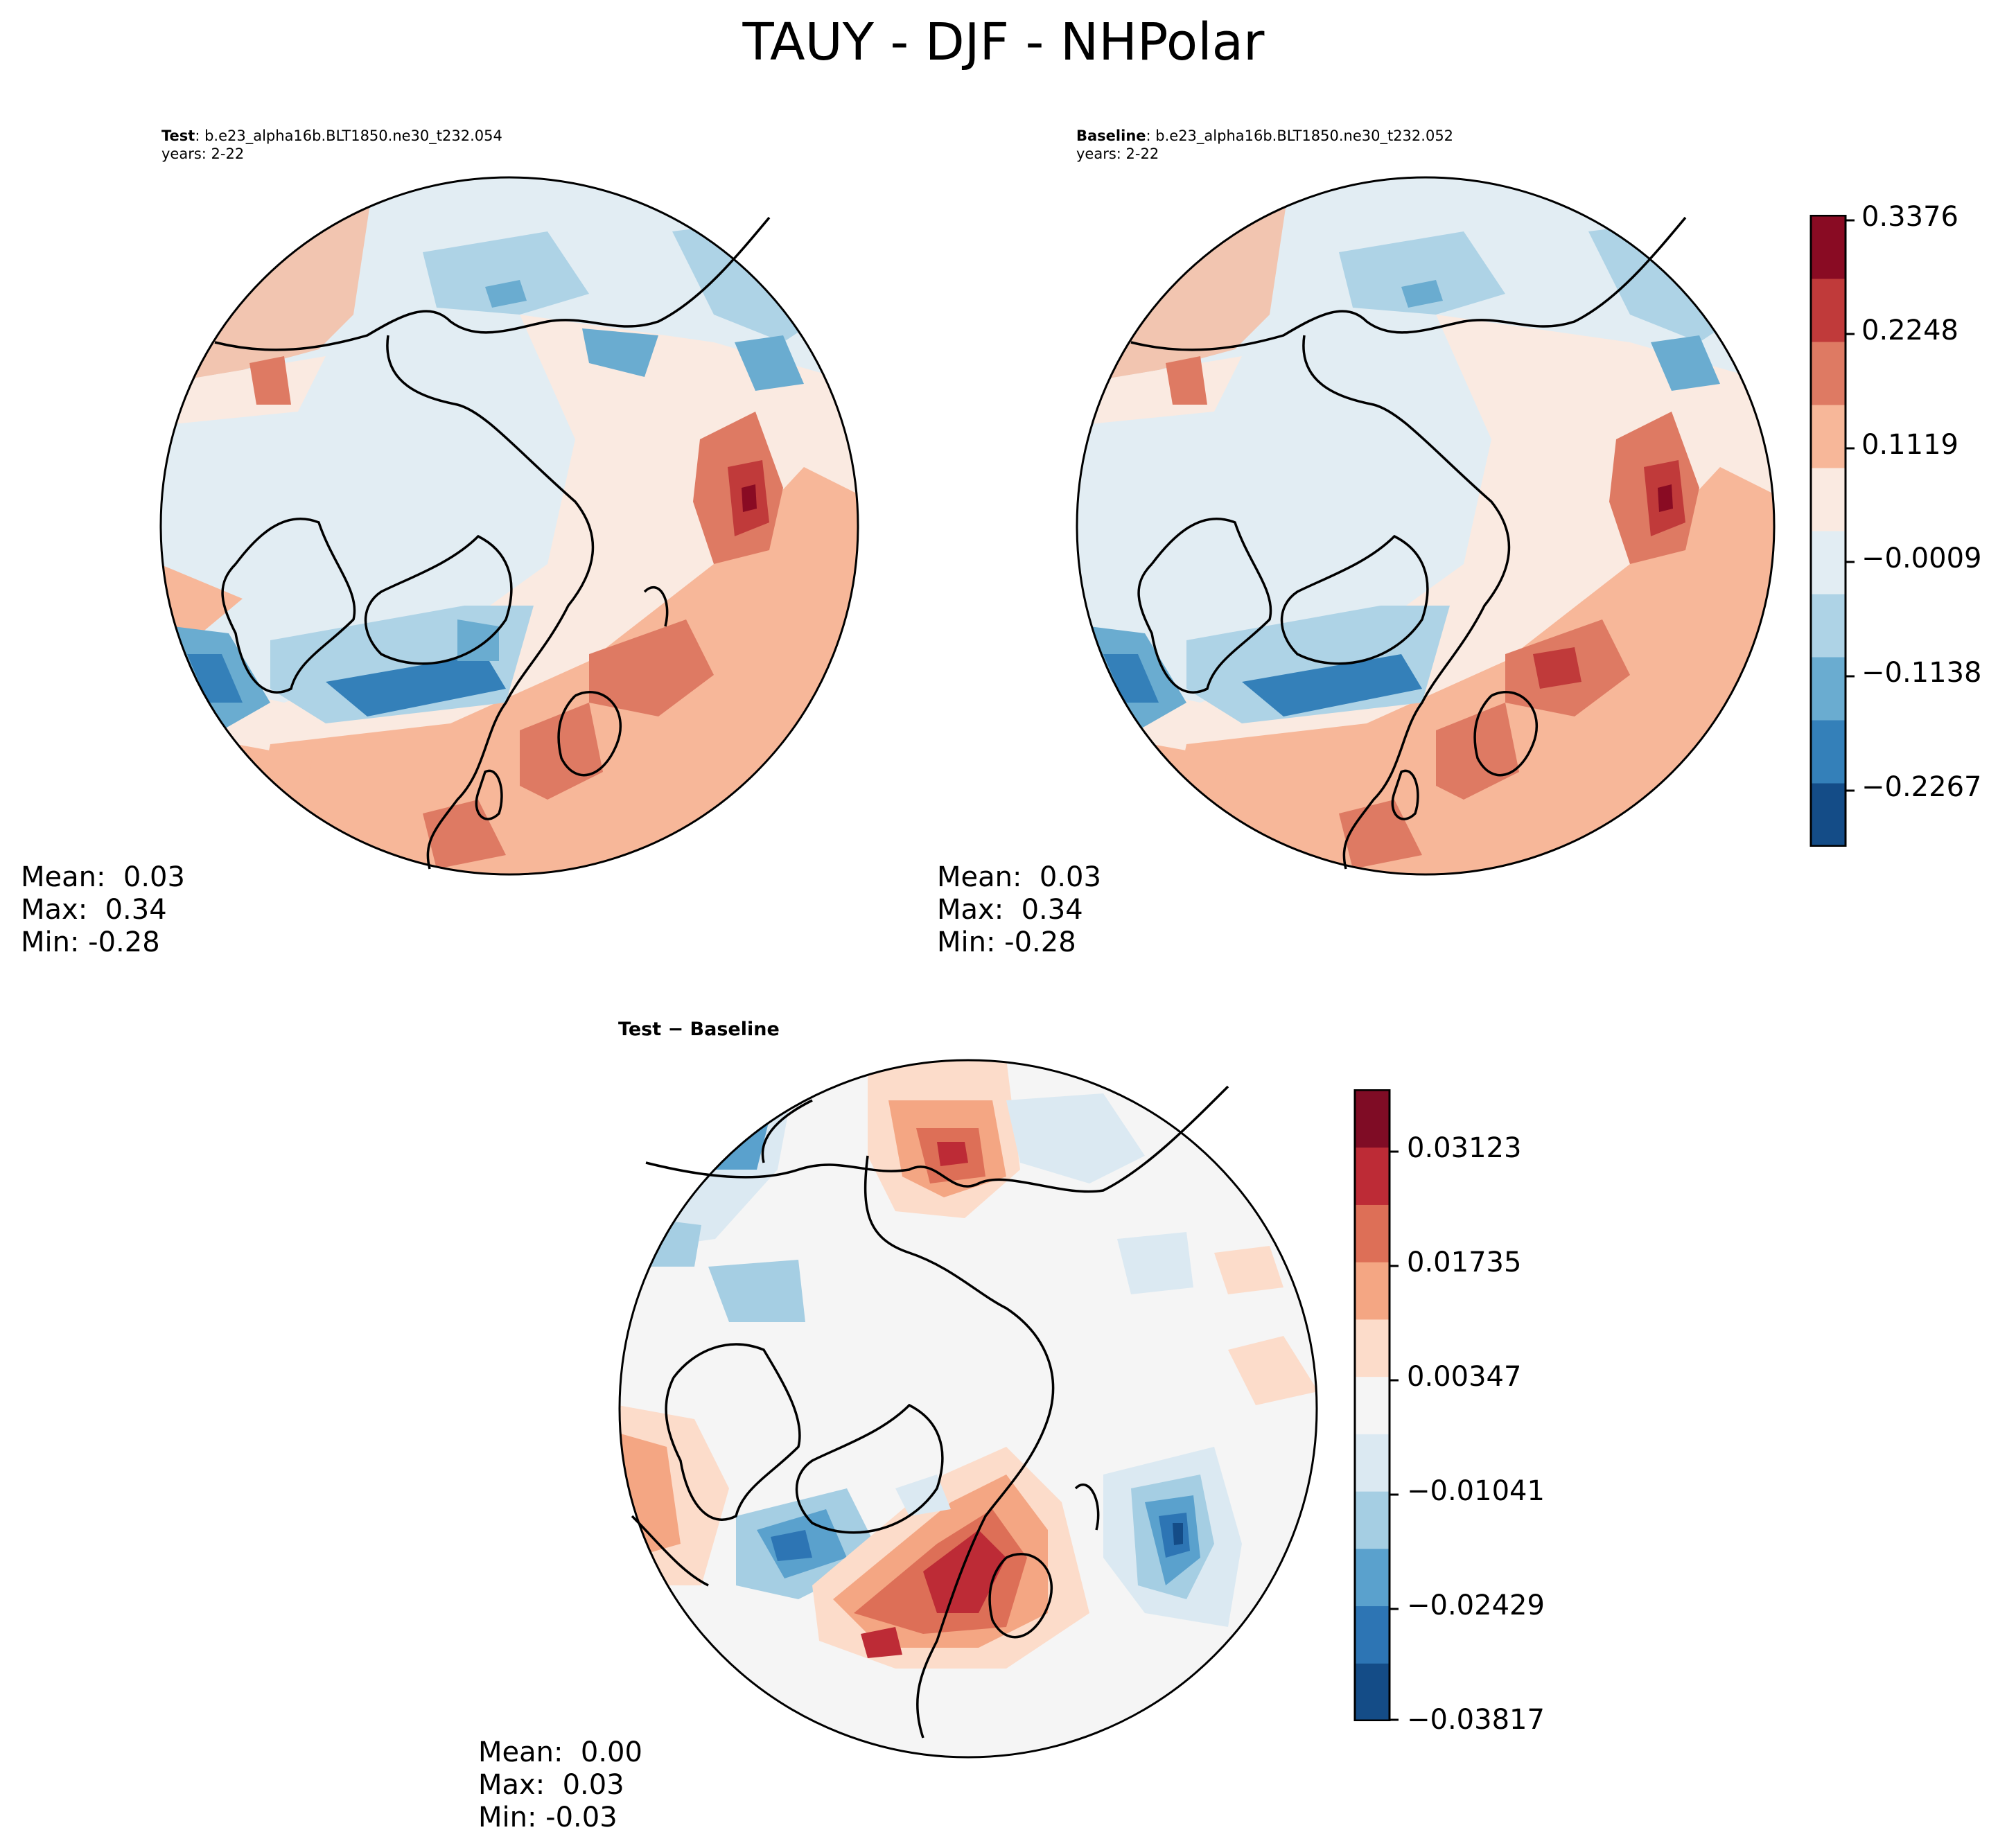 Image resolution: width=2007 pixels, height=1848 pixels. I want to click on diff-polar-map, so click(968, 1409).